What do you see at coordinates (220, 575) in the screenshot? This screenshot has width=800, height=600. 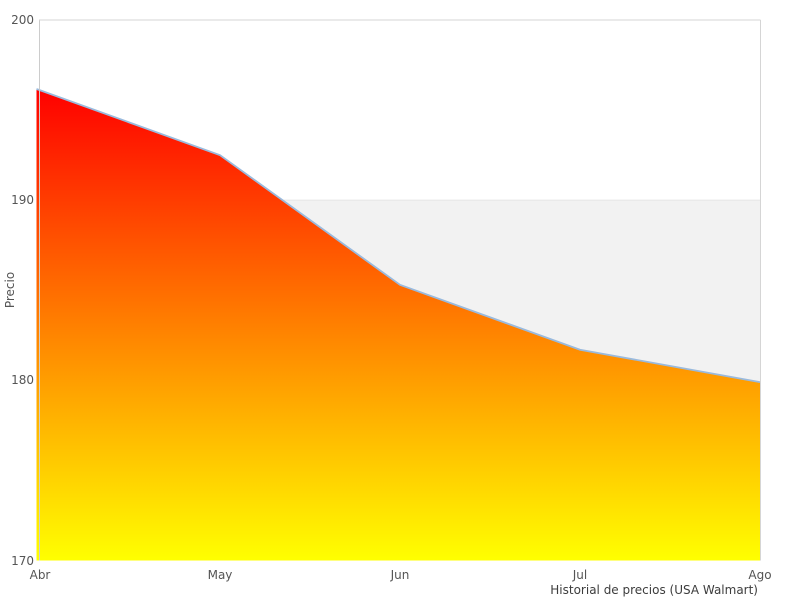 I see `x-tick-may: May` at bounding box center [220, 575].